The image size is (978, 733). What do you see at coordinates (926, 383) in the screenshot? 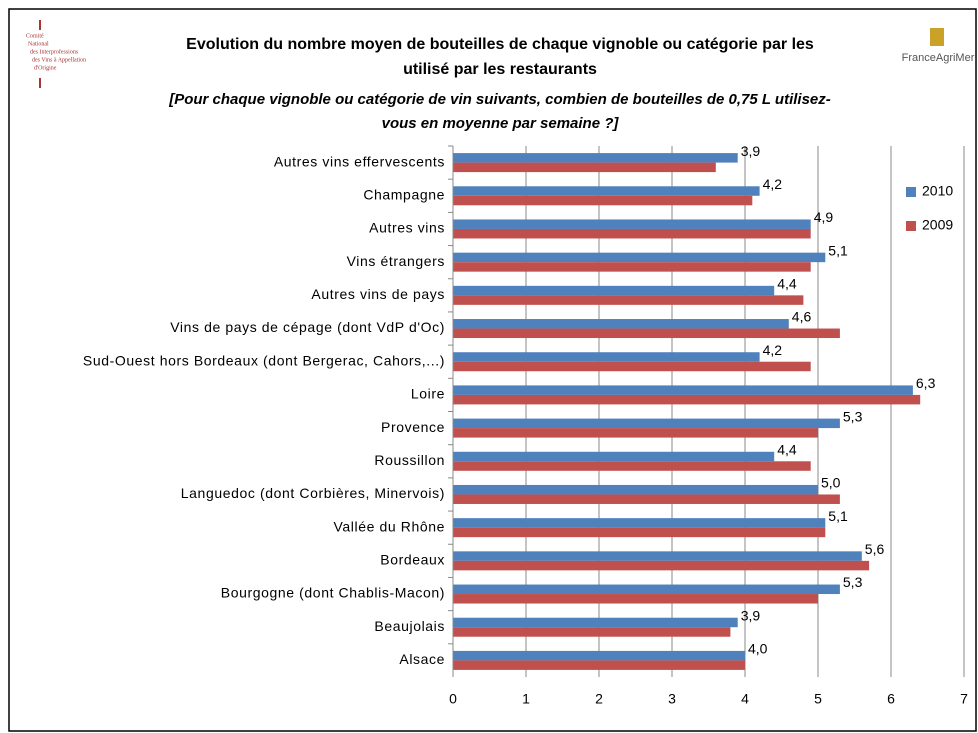
I see `value-label: 6,3` at bounding box center [926, 383].